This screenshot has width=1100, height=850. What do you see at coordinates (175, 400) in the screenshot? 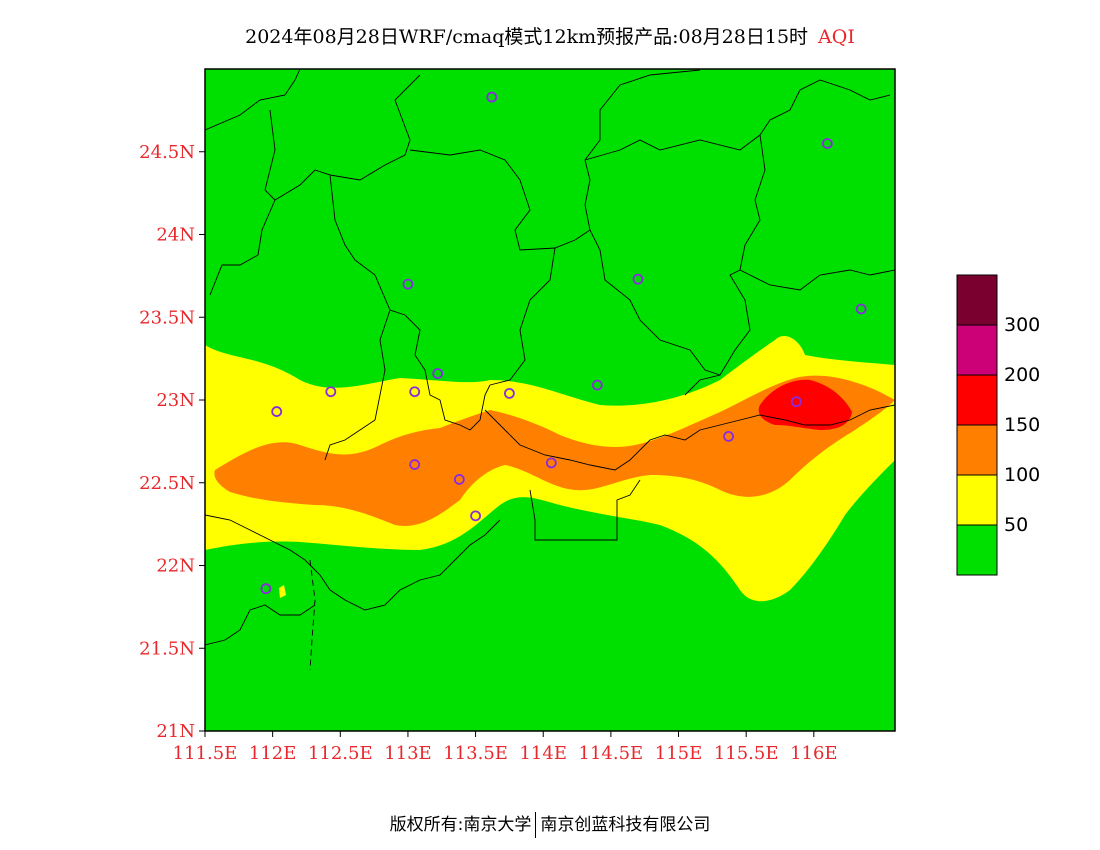
I see `lat-tick-label: 23N` at bounding box center [175, 400].